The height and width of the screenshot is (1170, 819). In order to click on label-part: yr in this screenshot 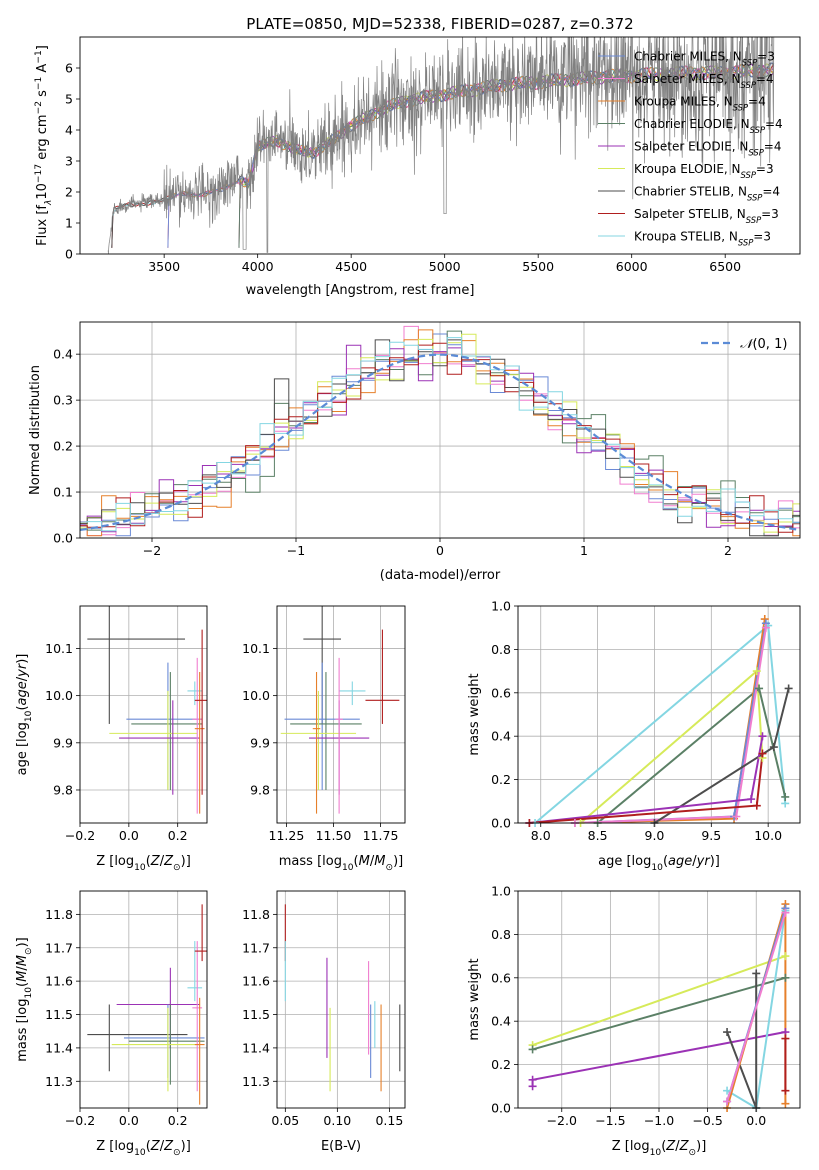, I will do `click(704, 861)`.